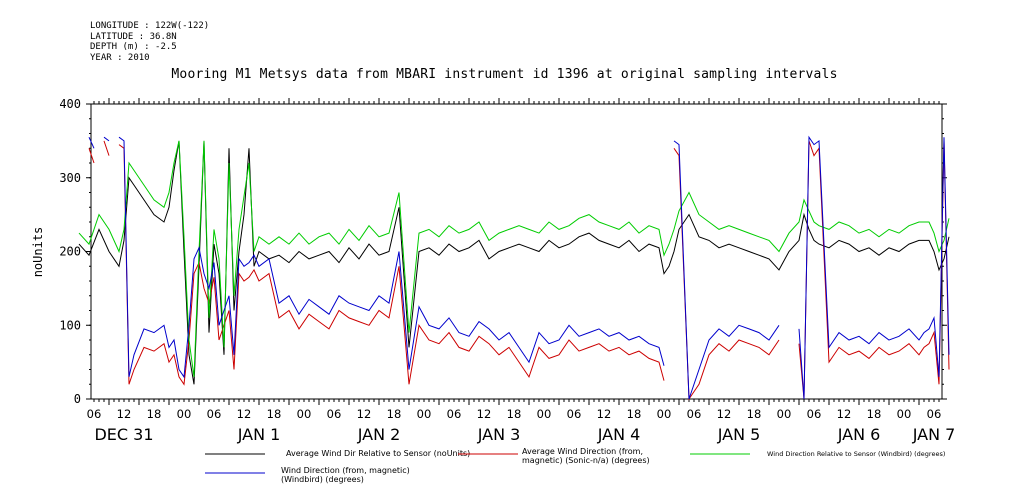 This screenshot has height=504, width=1009. I want to click on y-axis-label: noUnits, so click(38, 252).